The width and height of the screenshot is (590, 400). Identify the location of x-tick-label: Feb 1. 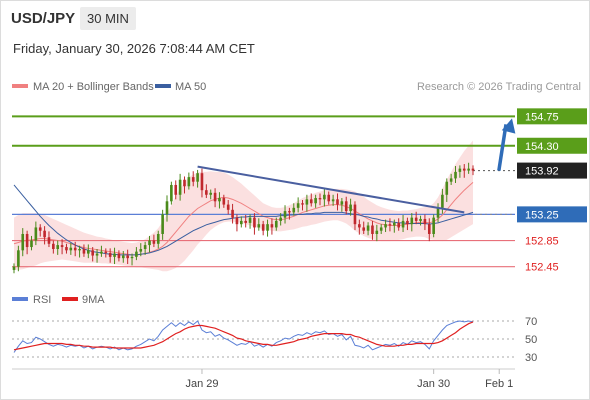
(499, 384).